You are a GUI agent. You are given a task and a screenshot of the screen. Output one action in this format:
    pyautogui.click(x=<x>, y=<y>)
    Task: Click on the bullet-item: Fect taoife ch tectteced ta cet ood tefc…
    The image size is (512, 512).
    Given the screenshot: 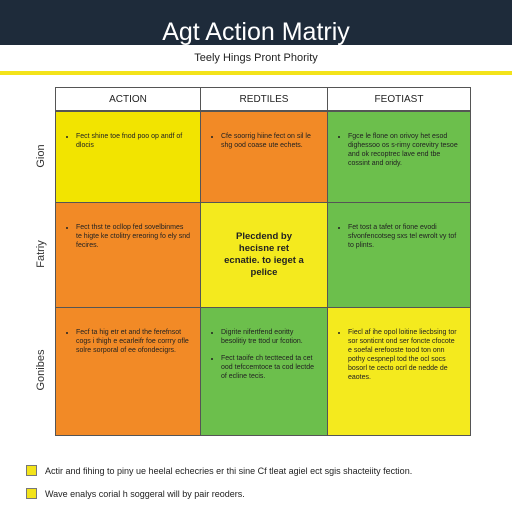 What is the action you would take?
    pyautogui.click(x=269, y=367)
    